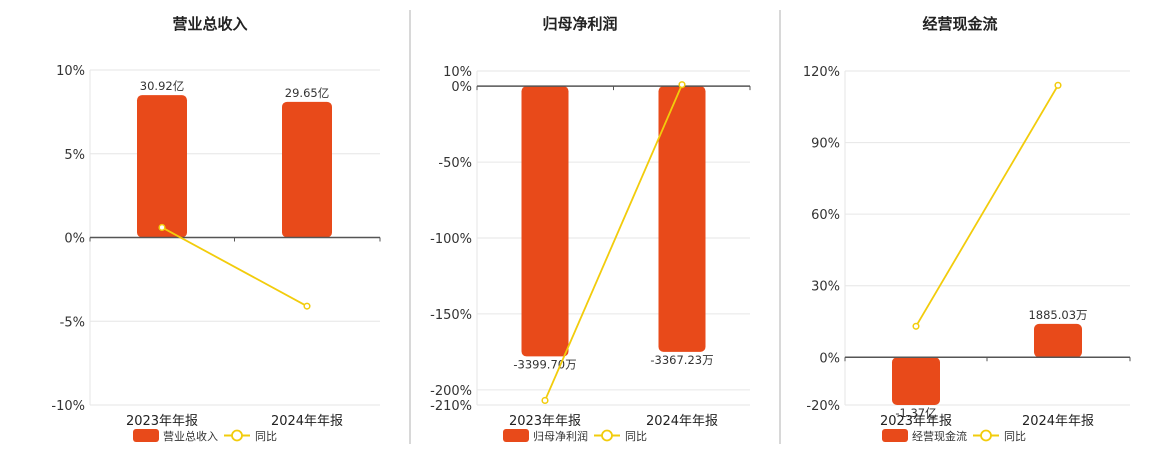  What do you see at coordinates (821, 72) in the screenshot?
I see `y-tick-label: 120%` at bounding box center [821, 72].